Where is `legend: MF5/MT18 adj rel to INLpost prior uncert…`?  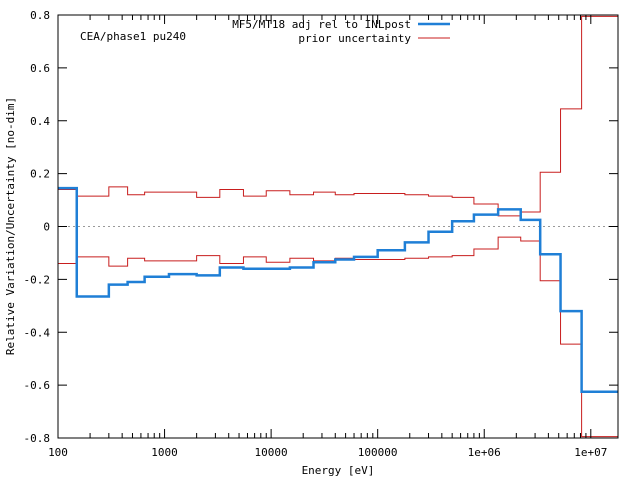
legend: MF5/MT18 adj rel to INLpost prior uncert… is located at coordinates (341, 31).